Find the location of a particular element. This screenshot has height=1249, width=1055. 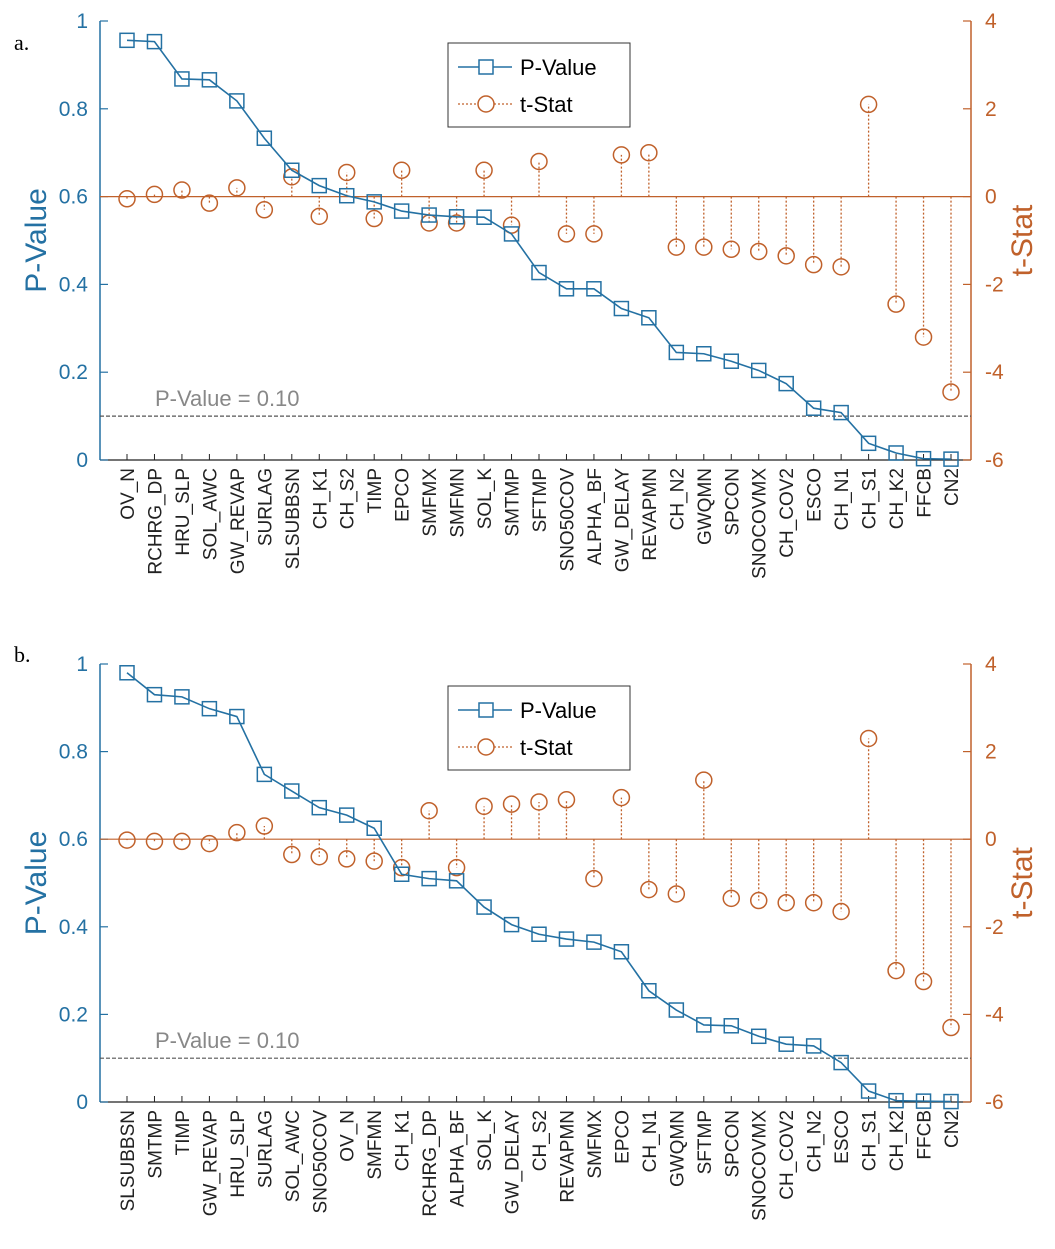

left-tick-label: 0.6 is located at coordinates (73, 197).